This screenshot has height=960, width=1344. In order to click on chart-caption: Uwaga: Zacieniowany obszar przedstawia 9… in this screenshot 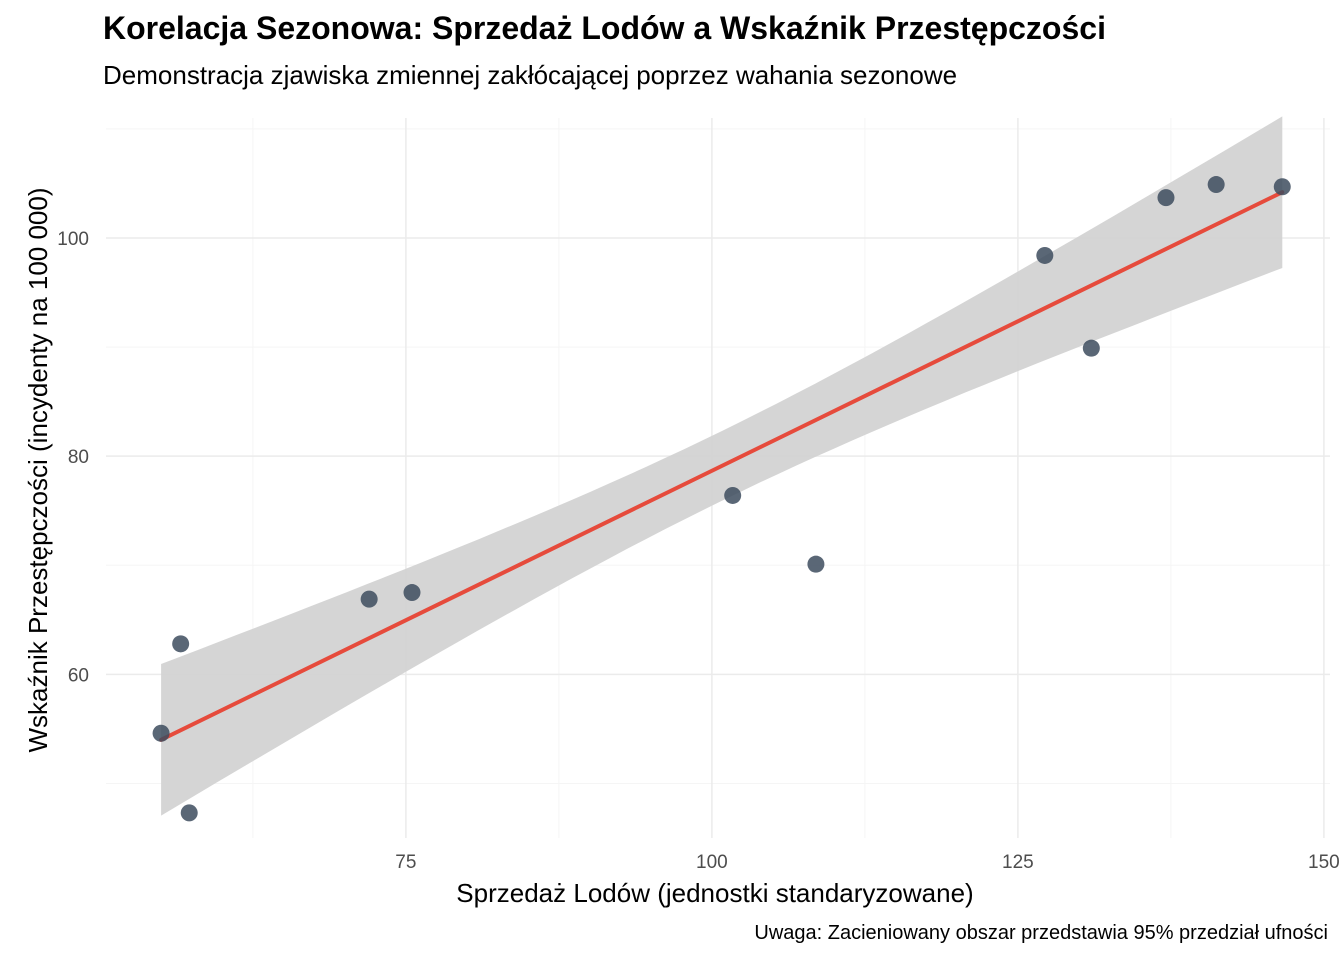, I will do `click(1041, 933)`.